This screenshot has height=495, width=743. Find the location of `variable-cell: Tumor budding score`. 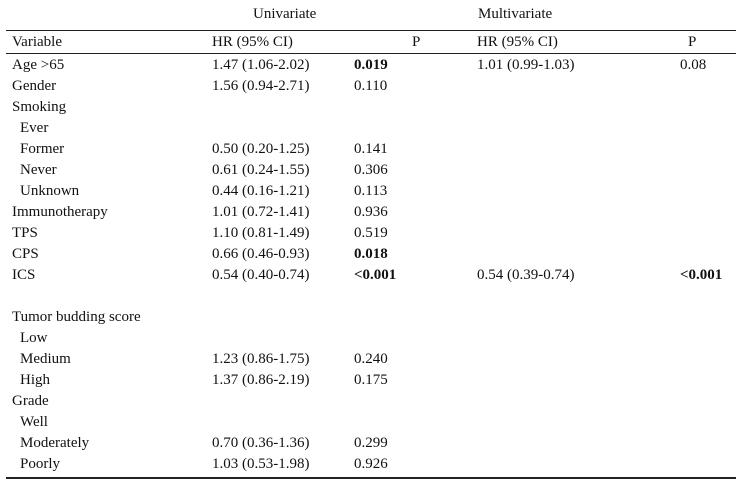

variable-cell: Tumor budding score is located at coordinates (76, 317).